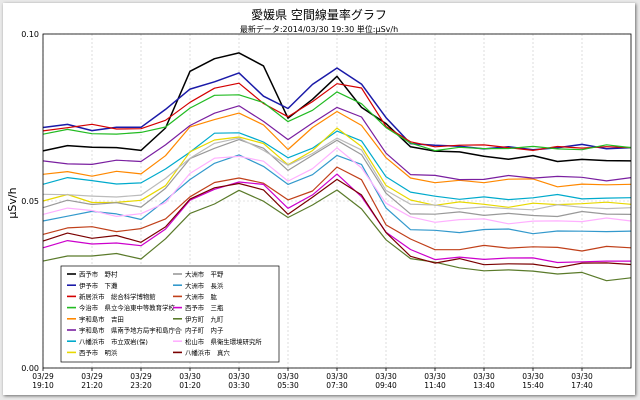 The image size is (640, 400). I want to click on legend-label: 松山市 県衛生環境研究所, so click(223, 341).